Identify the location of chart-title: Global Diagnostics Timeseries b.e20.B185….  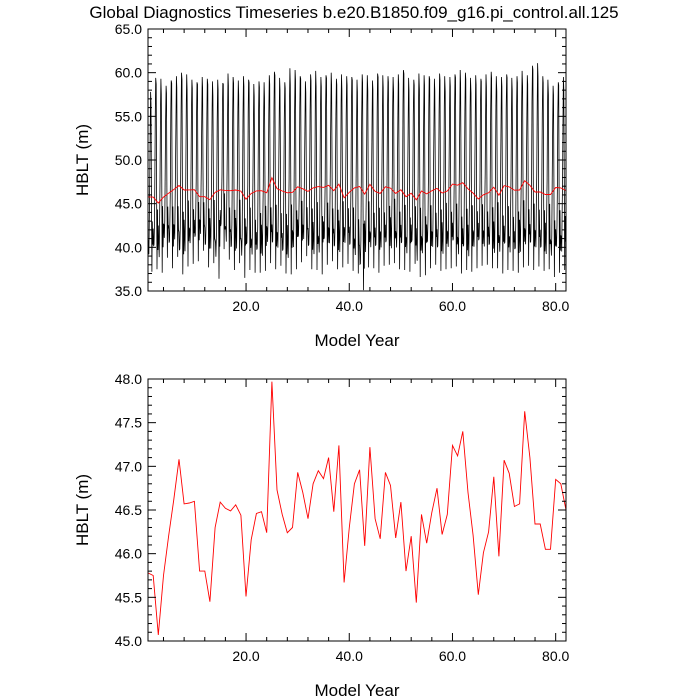
(353, 12).